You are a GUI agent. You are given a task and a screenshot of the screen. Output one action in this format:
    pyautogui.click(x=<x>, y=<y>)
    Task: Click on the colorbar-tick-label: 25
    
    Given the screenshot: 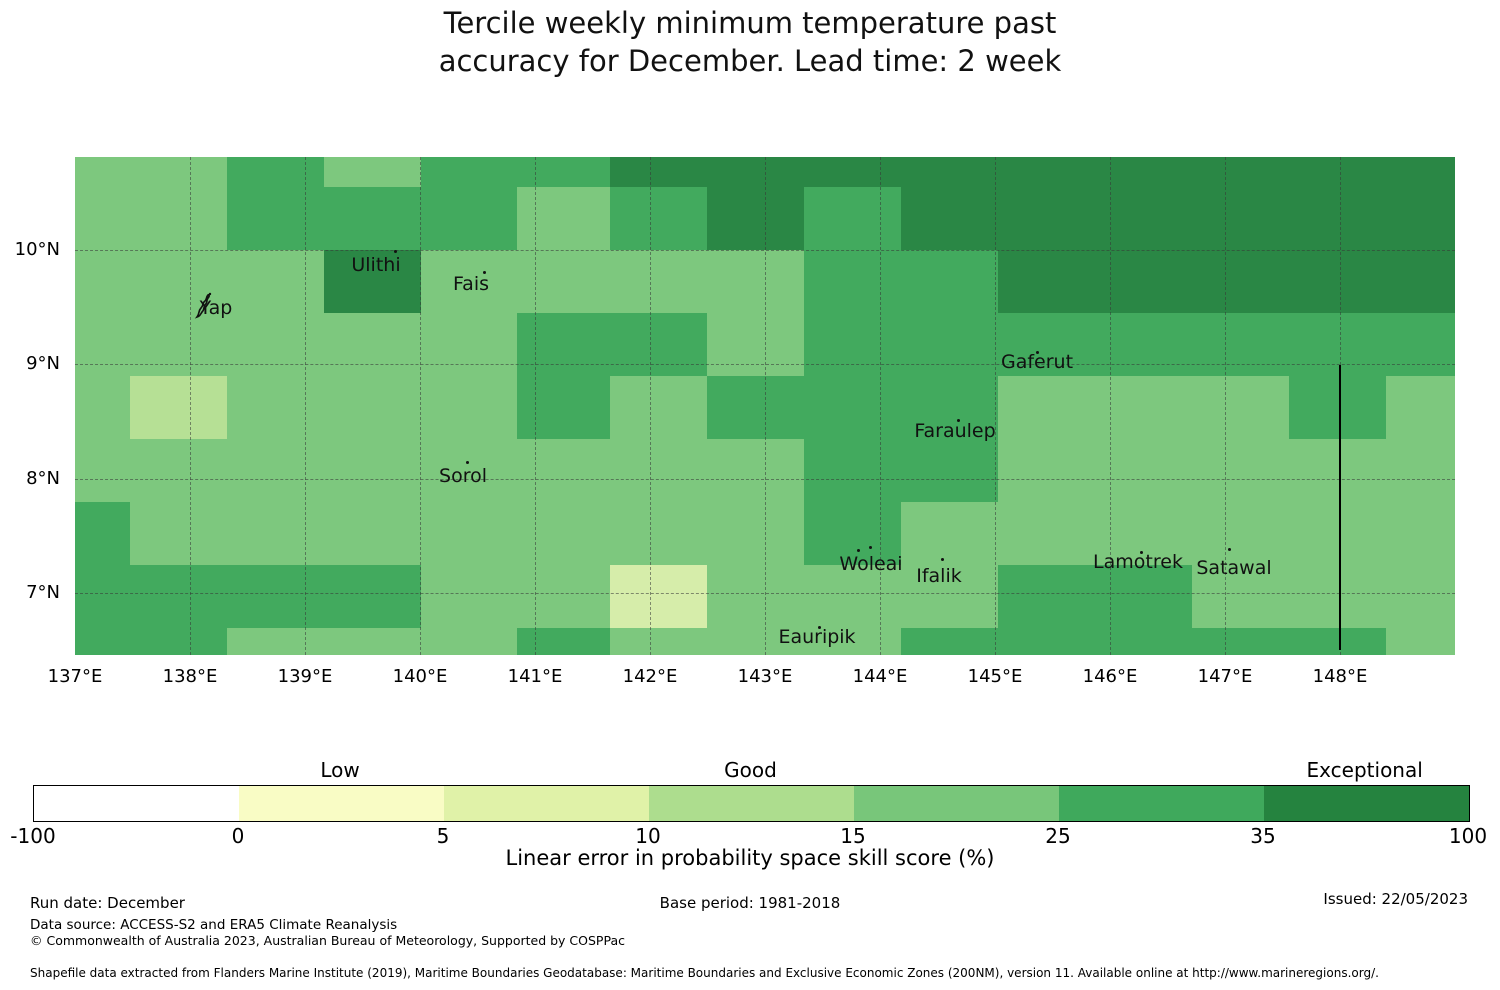 What is the action you would take?
    pyautogui.click(x=1058, y=836)
    